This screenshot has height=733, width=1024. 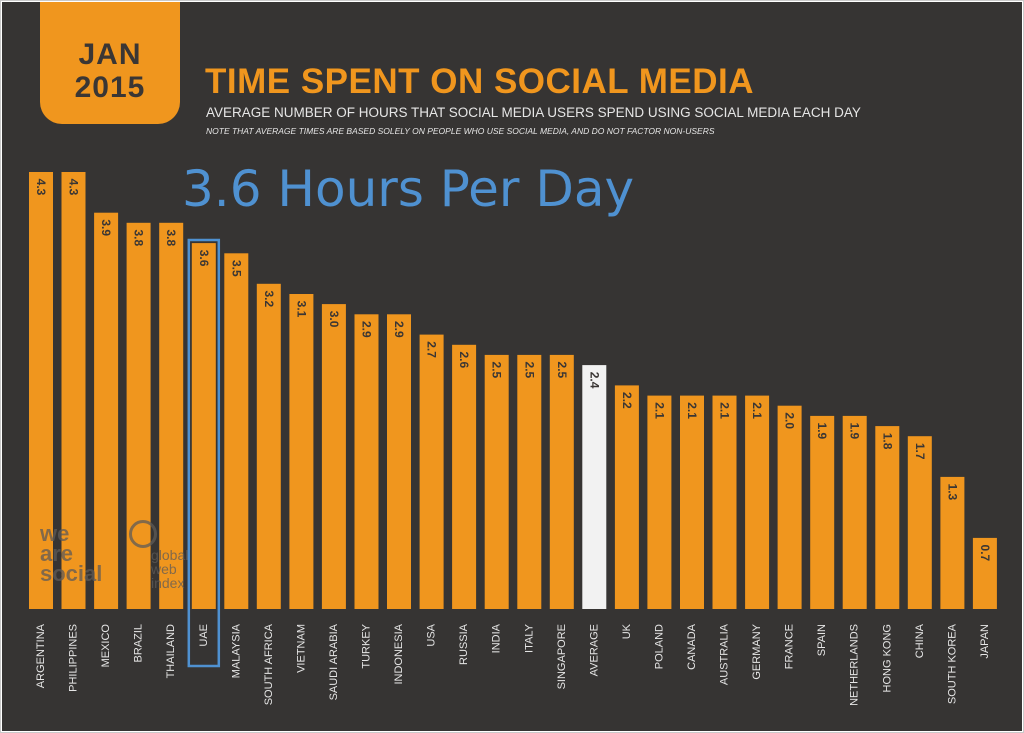 I want to click on category-label: THAILAND, so click(x=171, y=651).